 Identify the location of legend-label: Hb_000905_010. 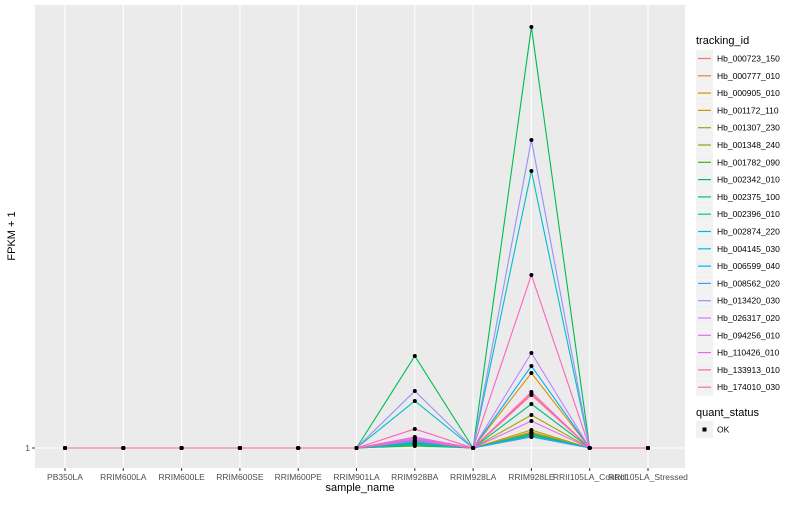
(748, 93).